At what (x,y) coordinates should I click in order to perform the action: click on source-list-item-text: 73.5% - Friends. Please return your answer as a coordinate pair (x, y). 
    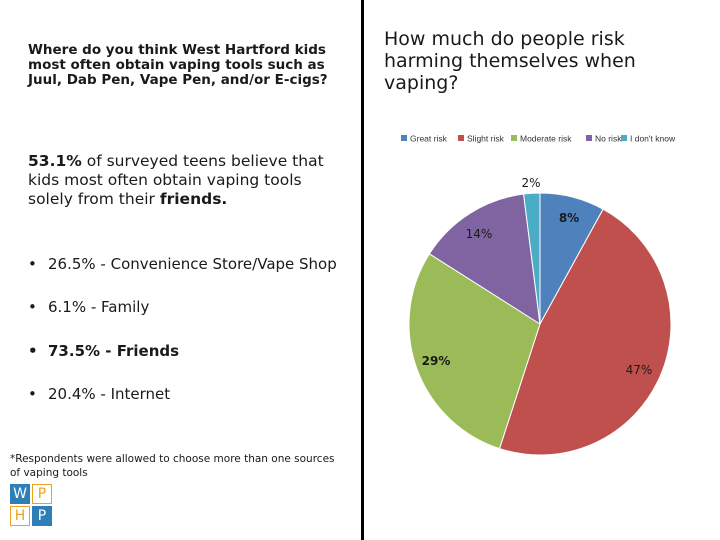
    Looking at the image, I should click on (114, 351).